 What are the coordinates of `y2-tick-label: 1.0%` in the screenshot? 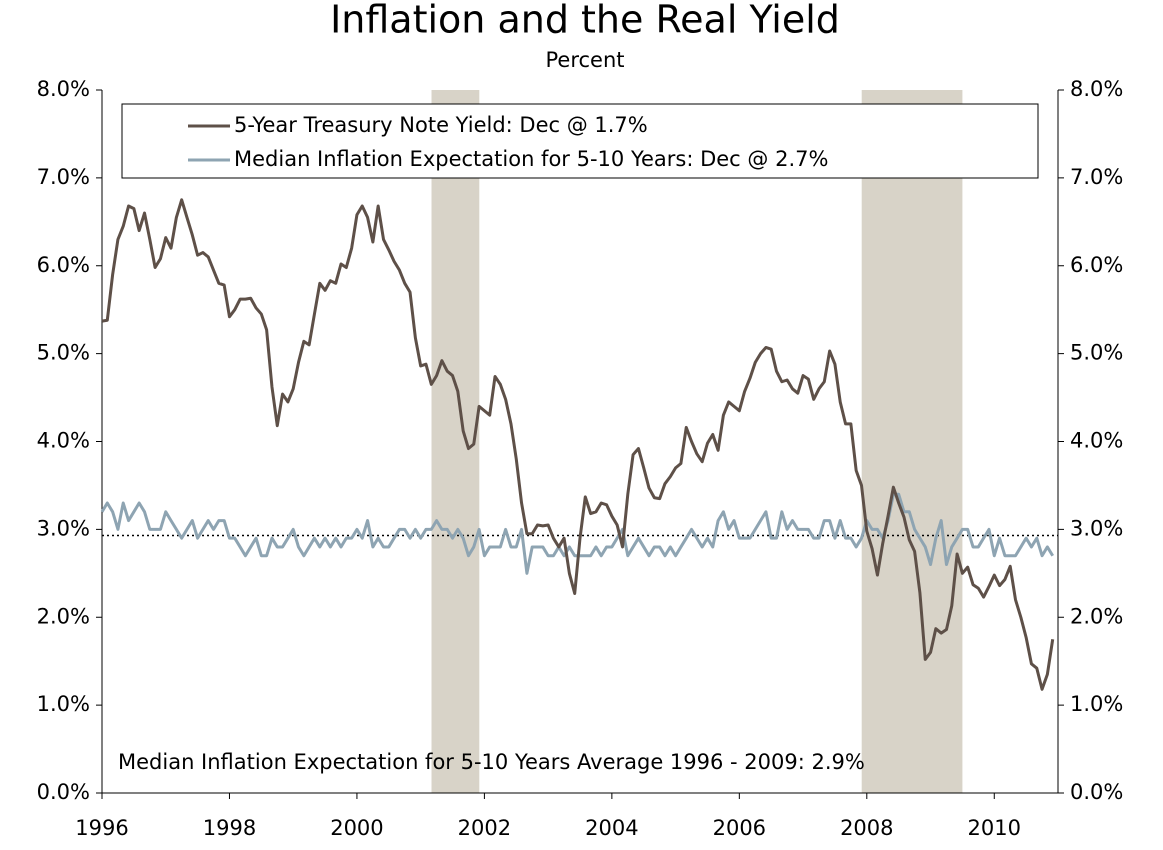 It's located at (1096, 704).